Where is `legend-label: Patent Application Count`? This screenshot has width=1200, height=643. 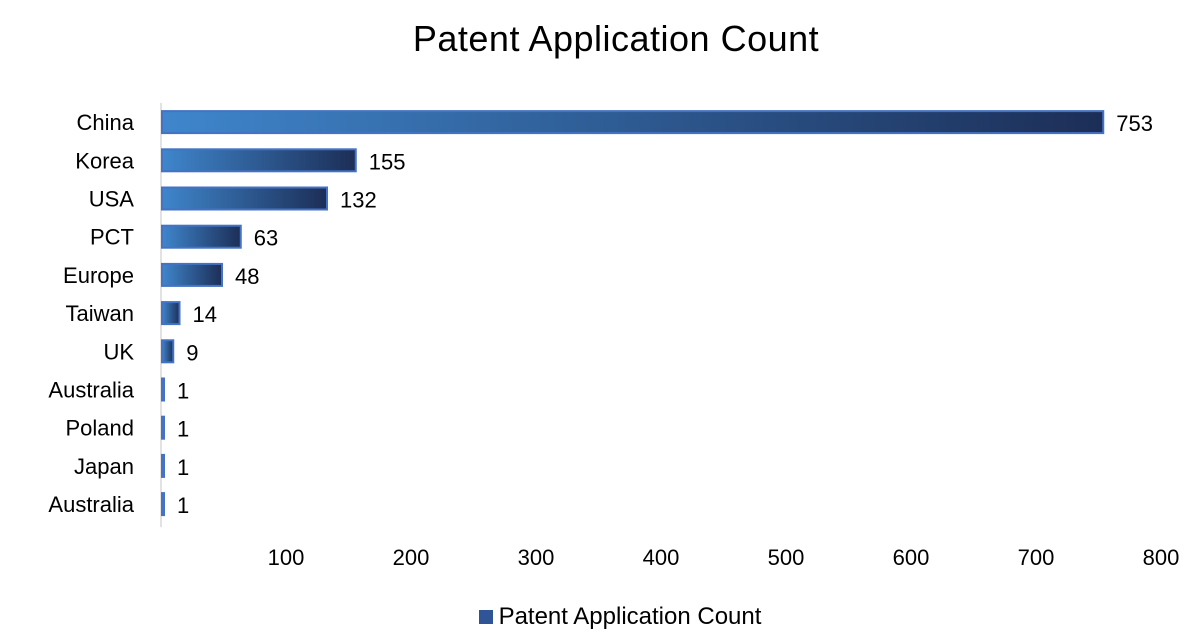 legend-label: Patent Application Count is located at coordinates (630, 616).